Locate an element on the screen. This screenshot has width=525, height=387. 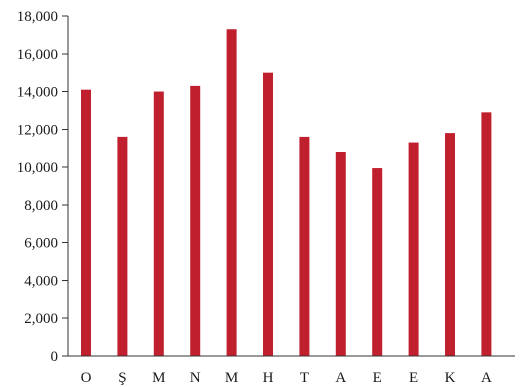
x-tick-label: N is located at coordinates (195, 378).